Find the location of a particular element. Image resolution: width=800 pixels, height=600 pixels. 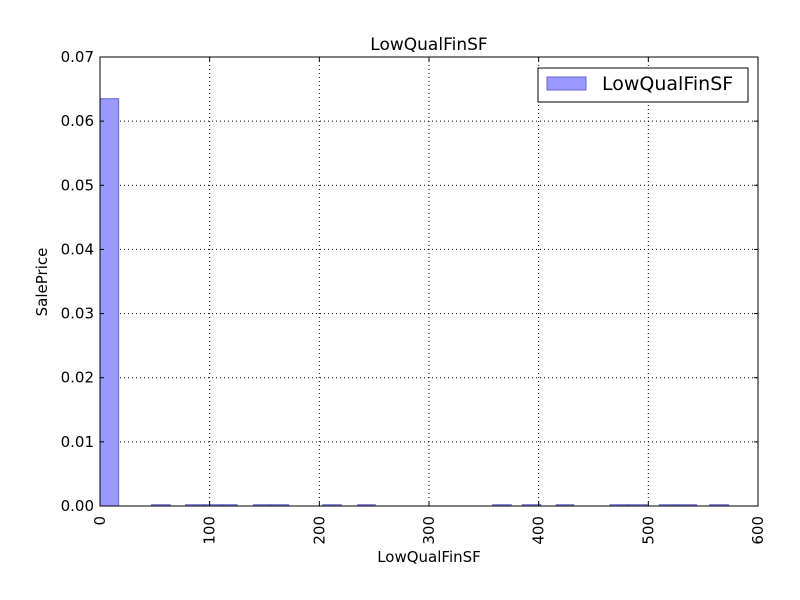

y-tick-label: 0.06 is located at coordinates (77, 121).